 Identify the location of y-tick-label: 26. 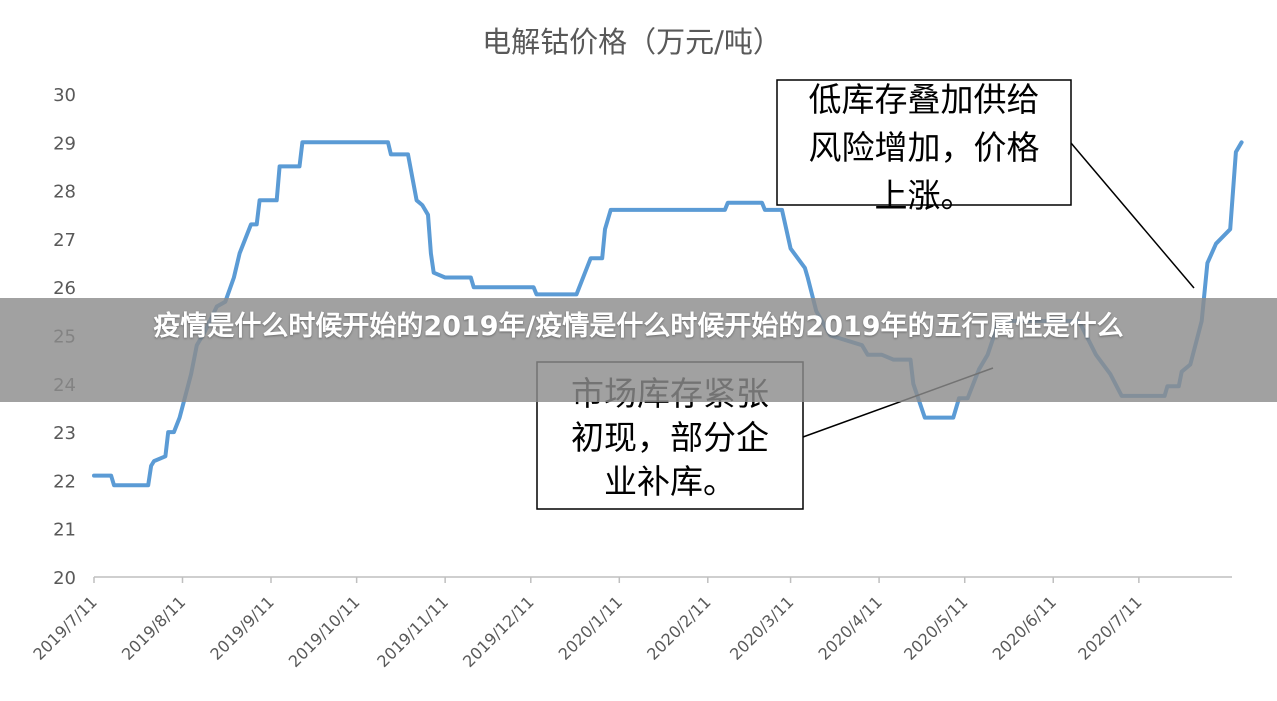
(64, 288).